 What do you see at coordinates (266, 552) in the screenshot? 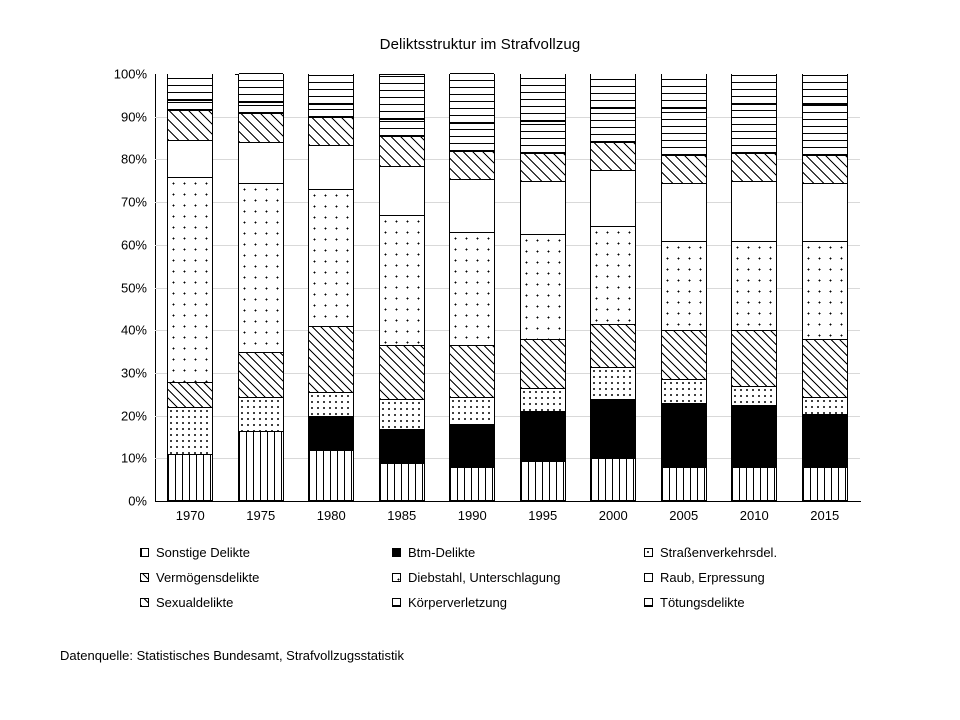
I see `legend-item: Sonstige Delikte` at bounding box center [266, 552].